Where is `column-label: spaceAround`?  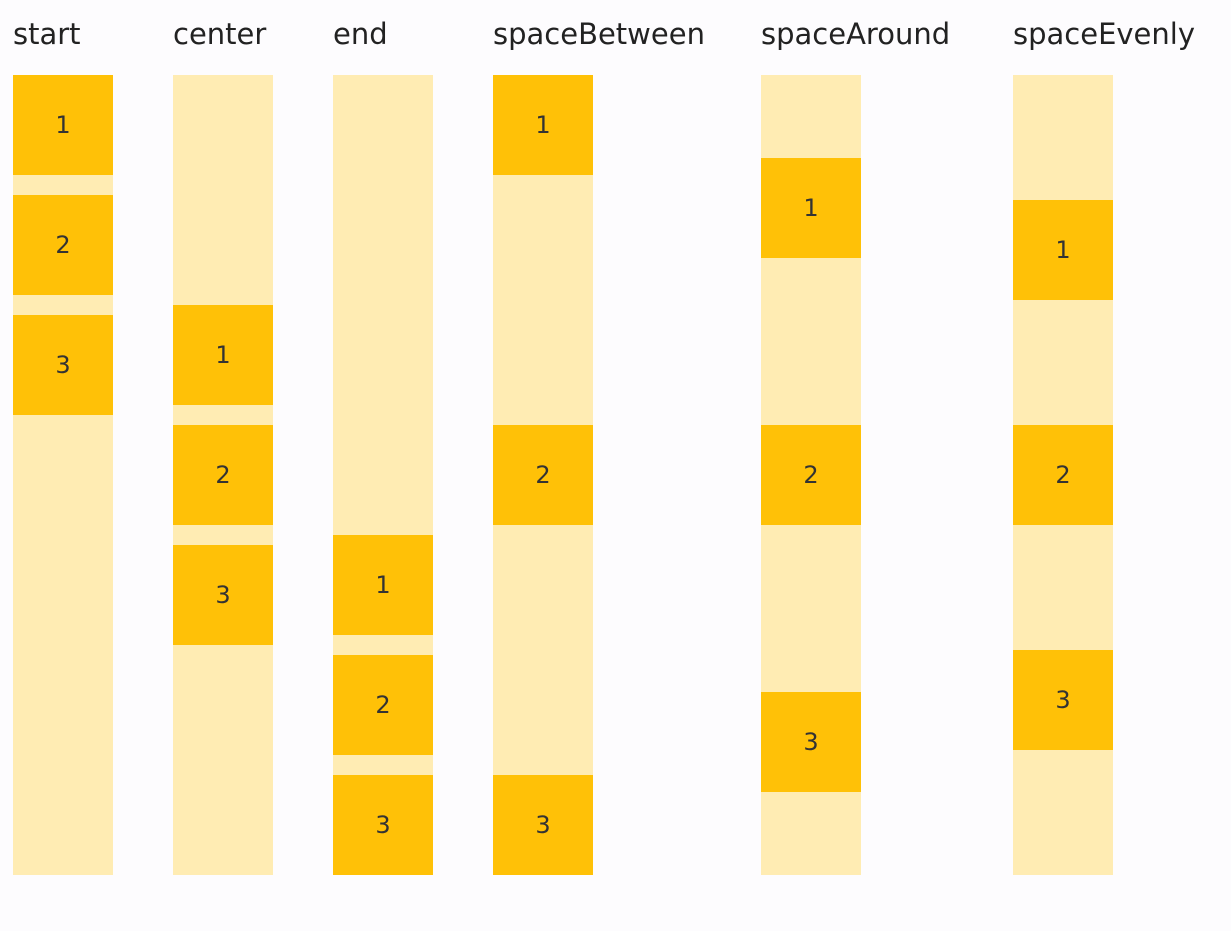 column-label: spaceAround is located at coordinates (856, 34).